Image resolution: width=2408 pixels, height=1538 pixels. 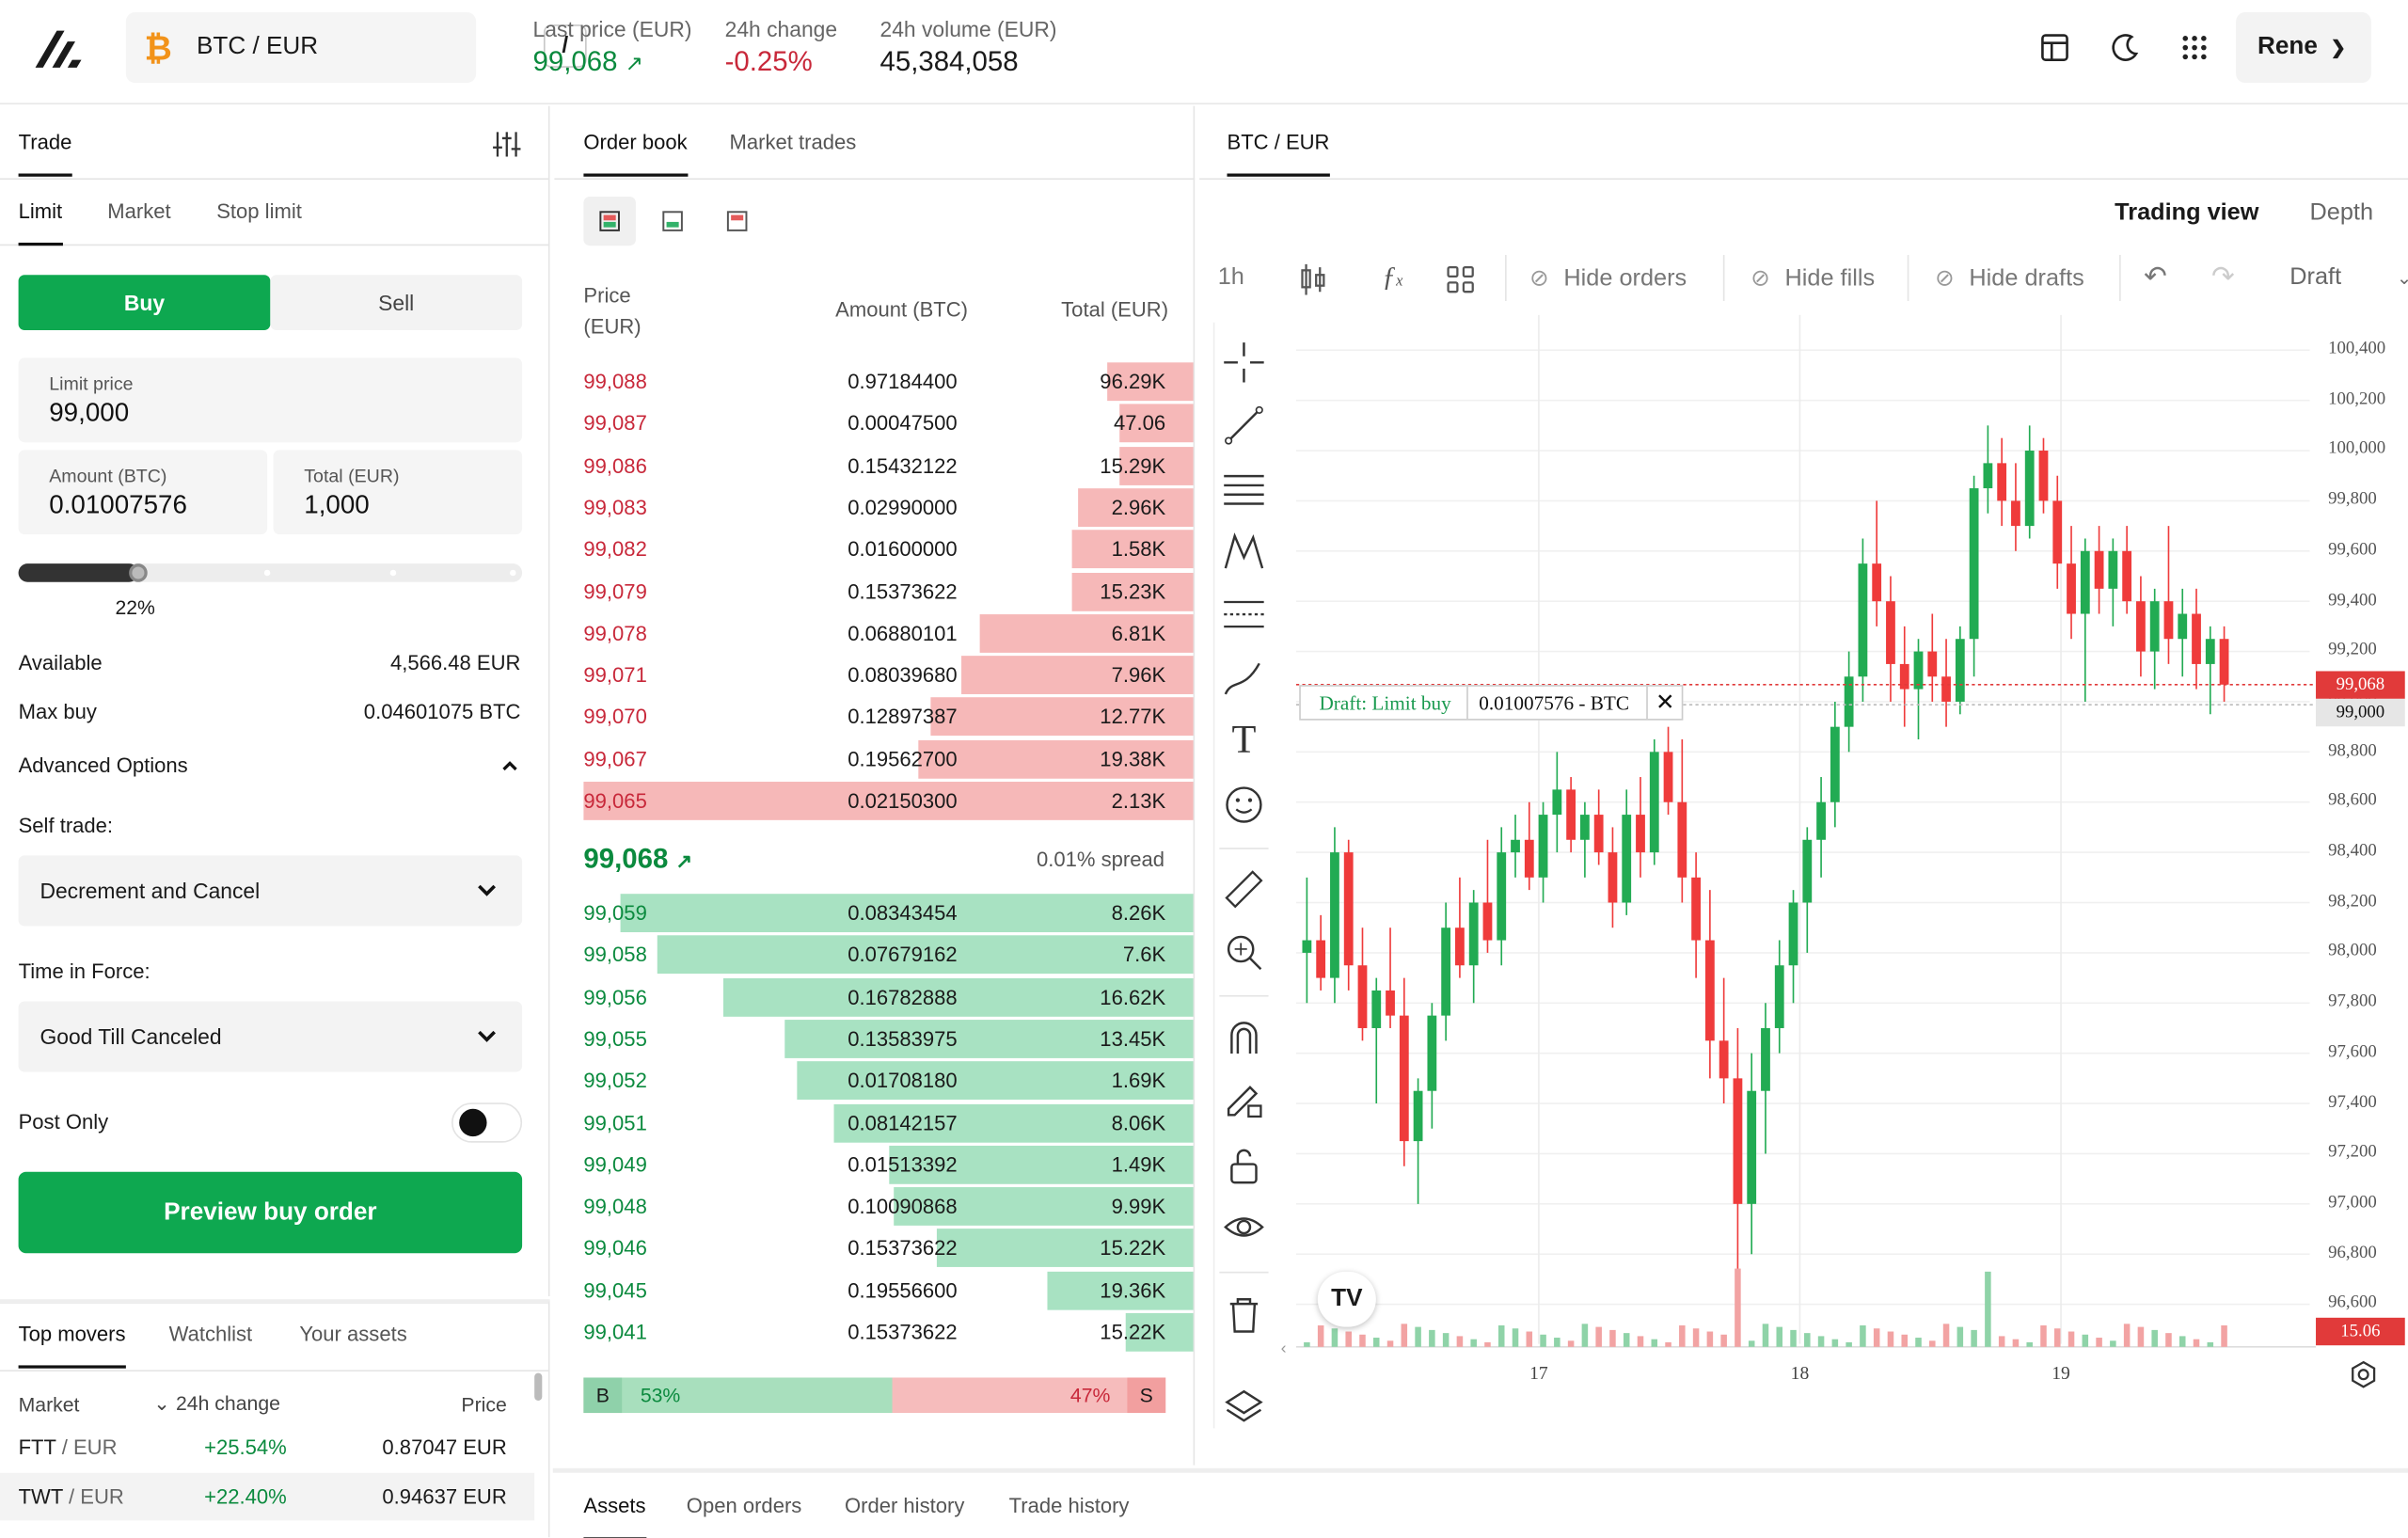 I want to click on sort-change-header: ⌄ 24h change, so click(x=217, y=1404).